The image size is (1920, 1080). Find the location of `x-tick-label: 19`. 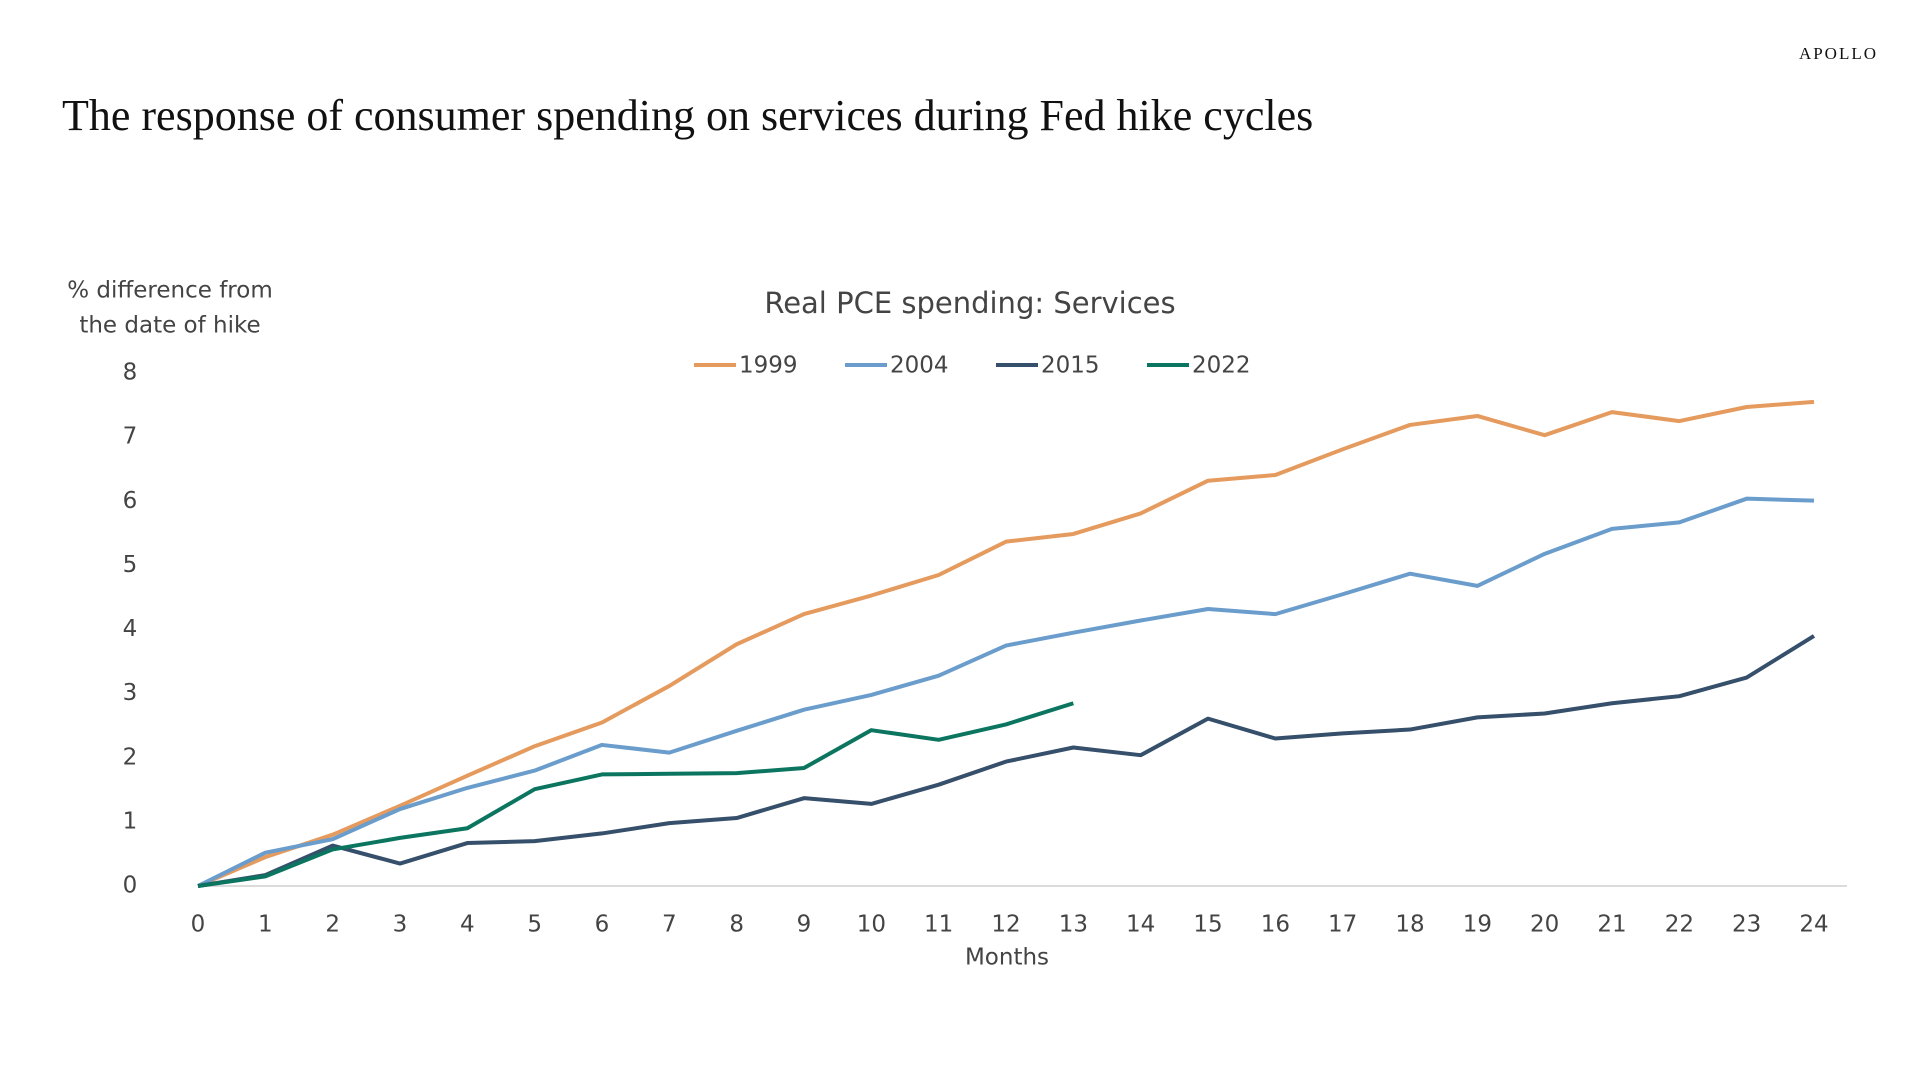

x-tick-label: 19 is located at coordinates (1477, 925).